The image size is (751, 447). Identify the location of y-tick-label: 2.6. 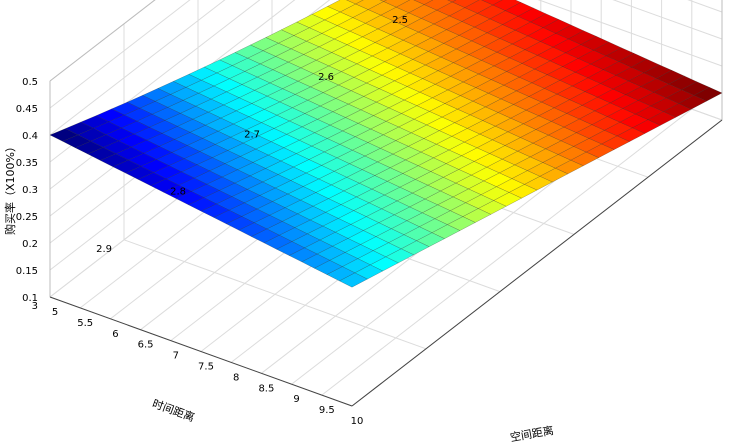
(326, 77).